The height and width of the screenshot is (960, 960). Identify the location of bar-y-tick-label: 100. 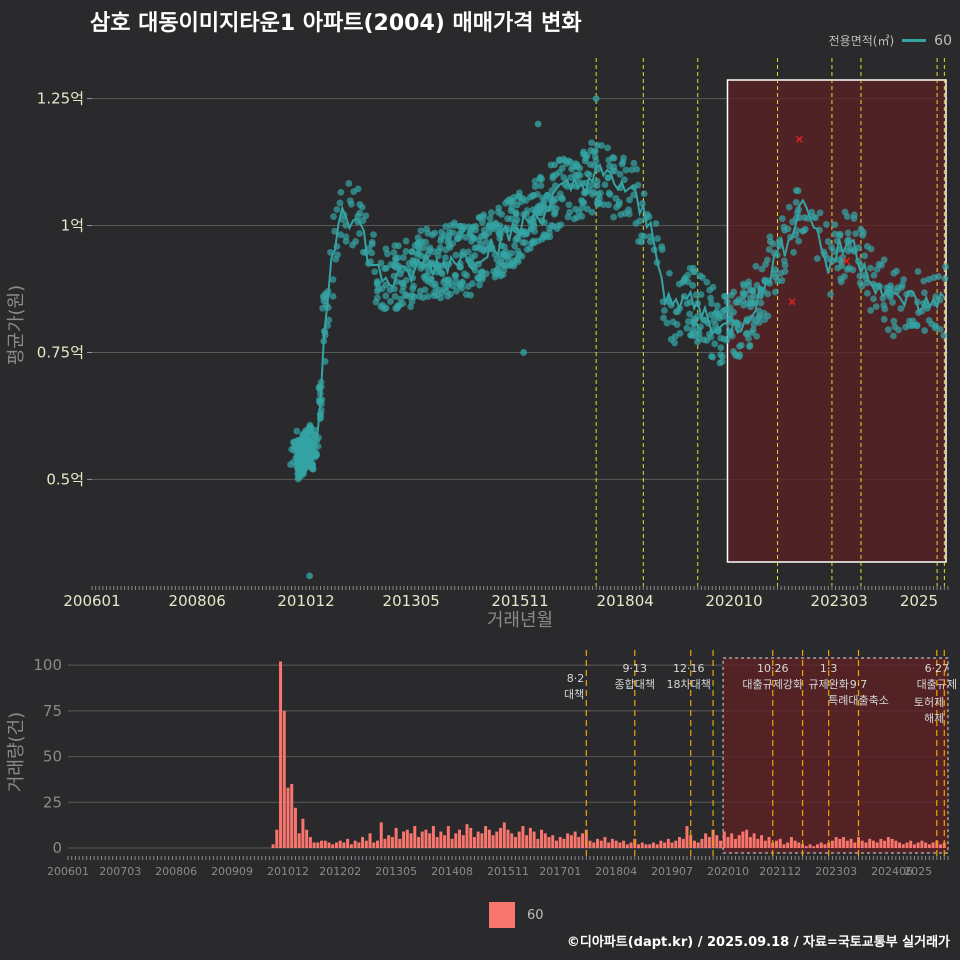
(47, 665).